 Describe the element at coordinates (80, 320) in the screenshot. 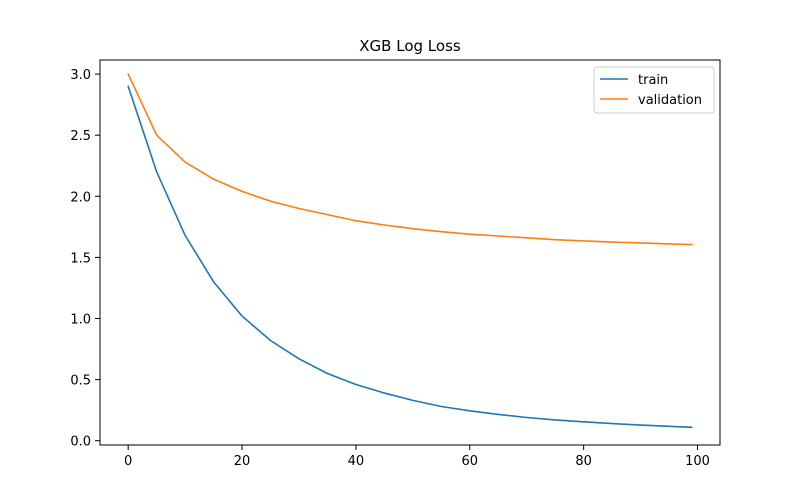

I see `y-tick-label: 1.0` at that location.